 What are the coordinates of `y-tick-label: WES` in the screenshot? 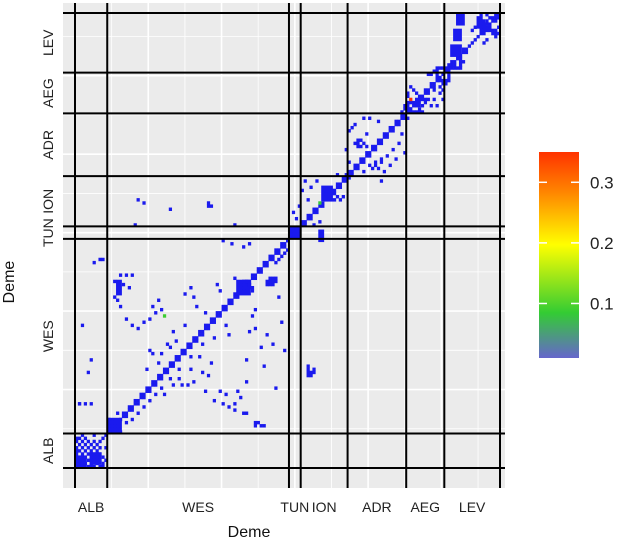 It's located at (48, 336).